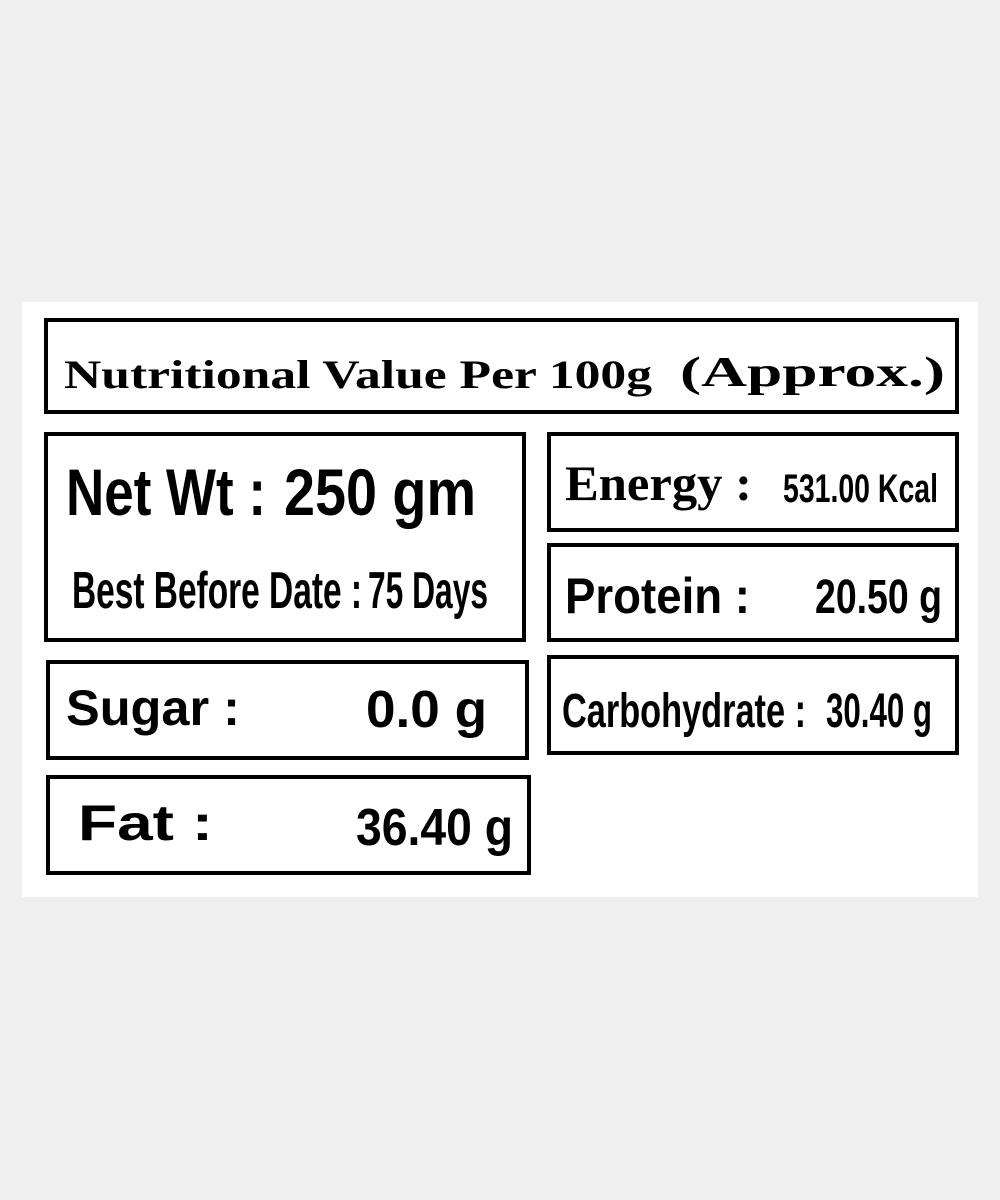  I want to click on nutrient-label: Fat :, so click(145, 823).